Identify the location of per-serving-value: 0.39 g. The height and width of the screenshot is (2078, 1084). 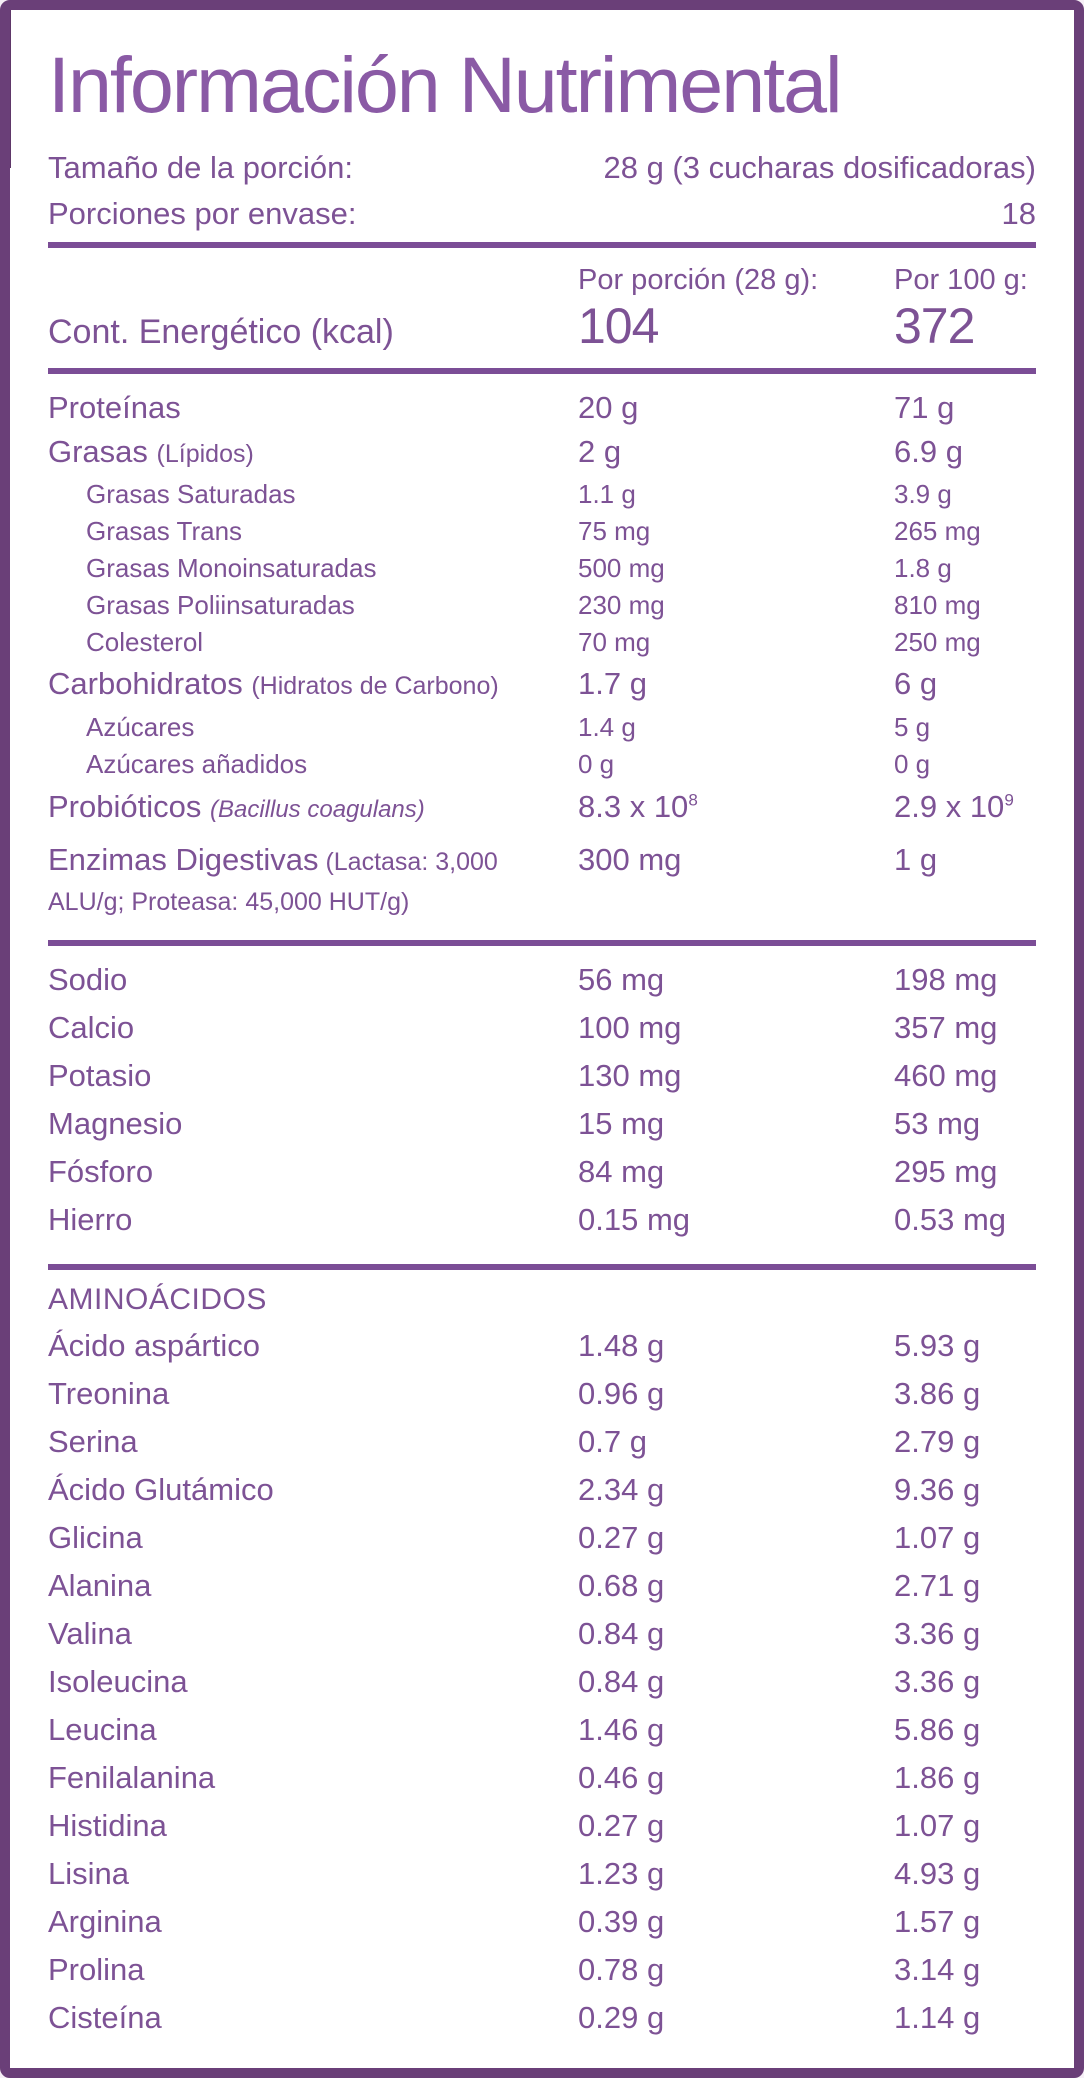
(621, 1921).